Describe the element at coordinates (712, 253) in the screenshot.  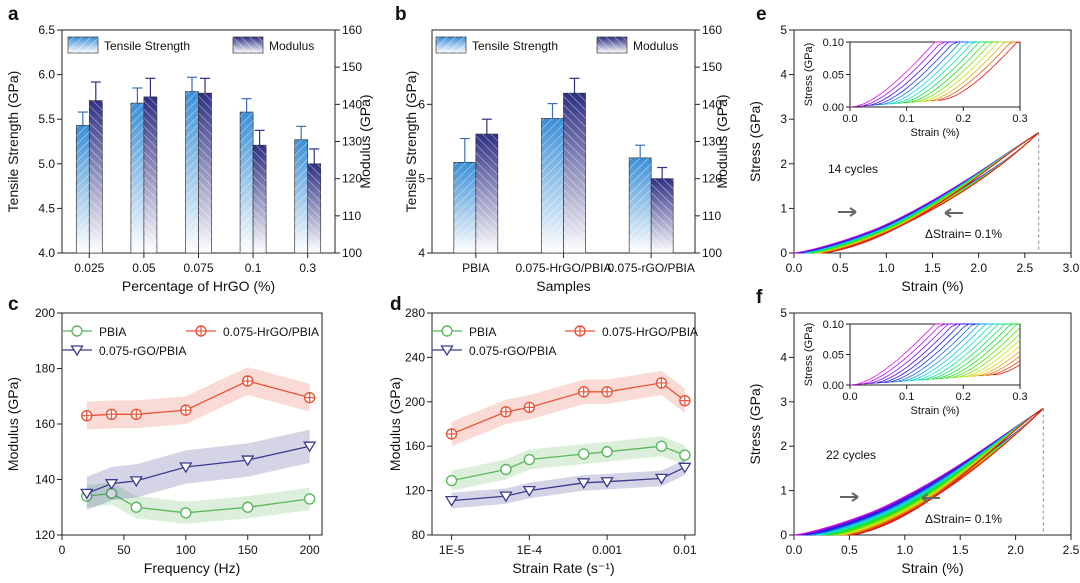
I see `ytick-label-right: 100` at that location.